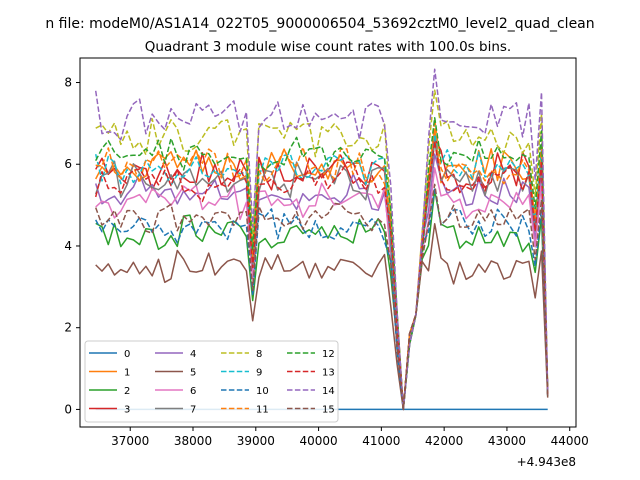 This screenshot has width=640, height=480. What do you see at coordinates (193, 391) in the screenshot?
I see `legend-label-6: 6` at bounding box center [193, 391].